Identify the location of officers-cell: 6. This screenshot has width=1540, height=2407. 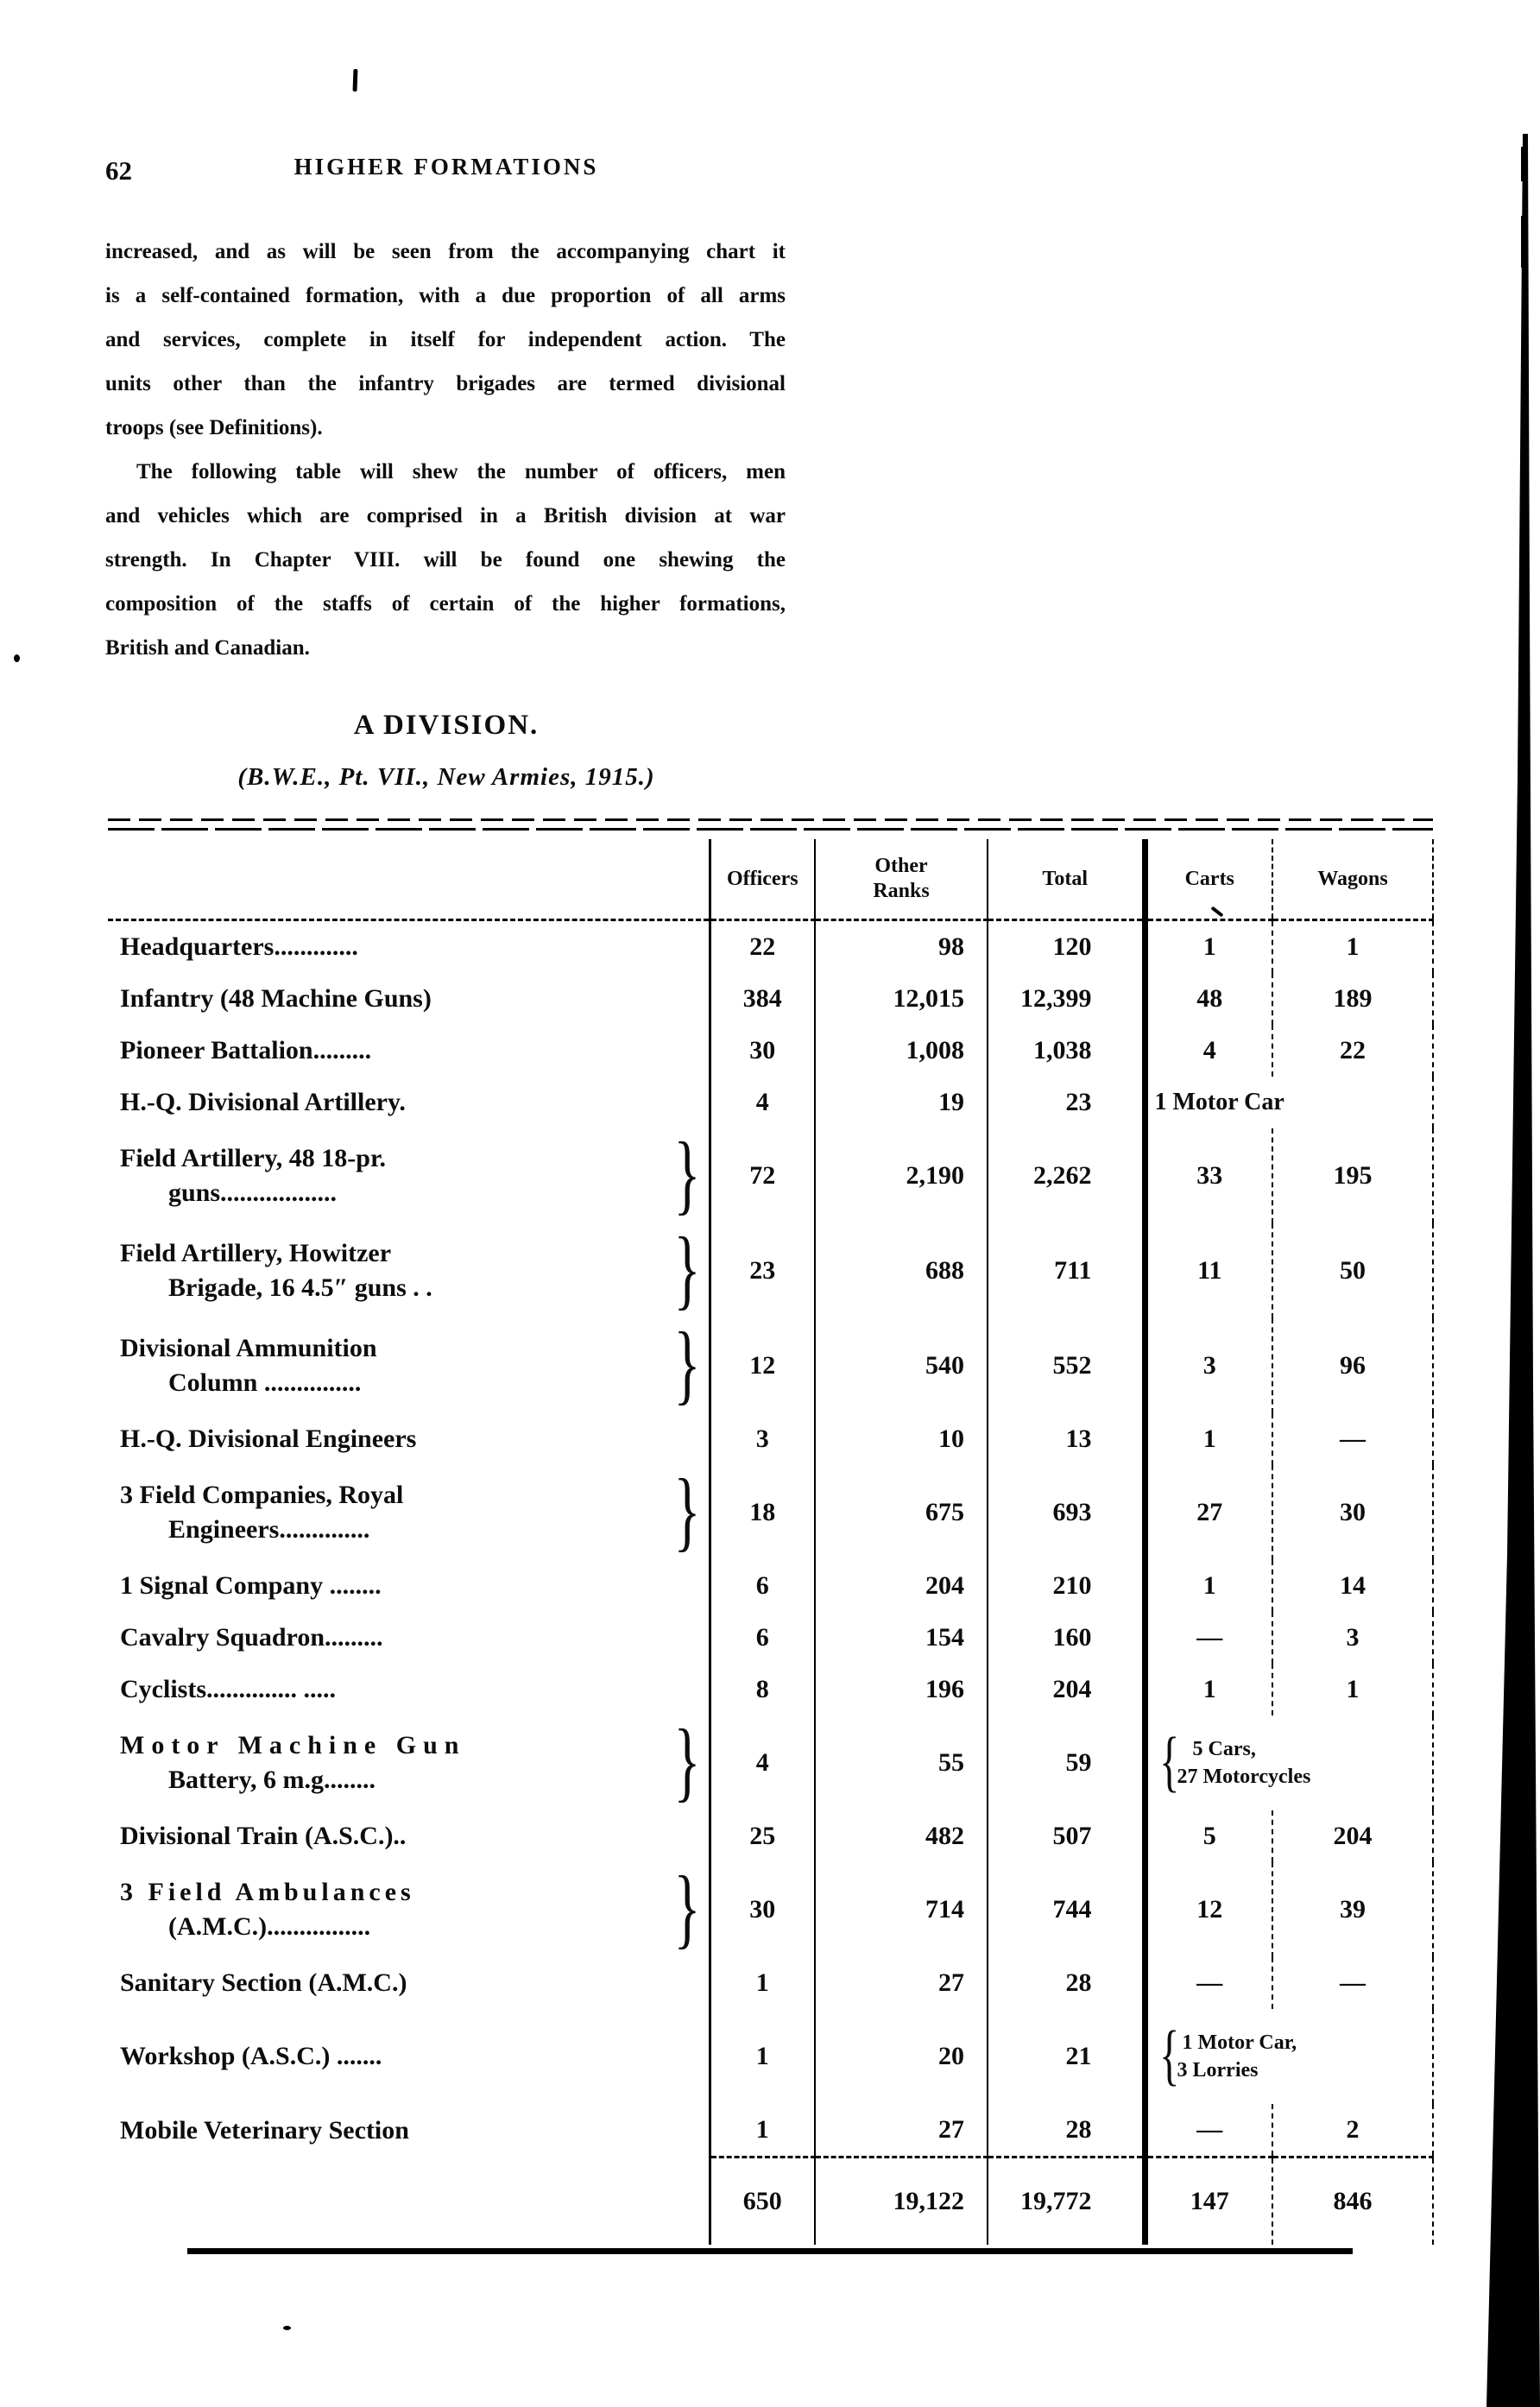
(763, 1638).